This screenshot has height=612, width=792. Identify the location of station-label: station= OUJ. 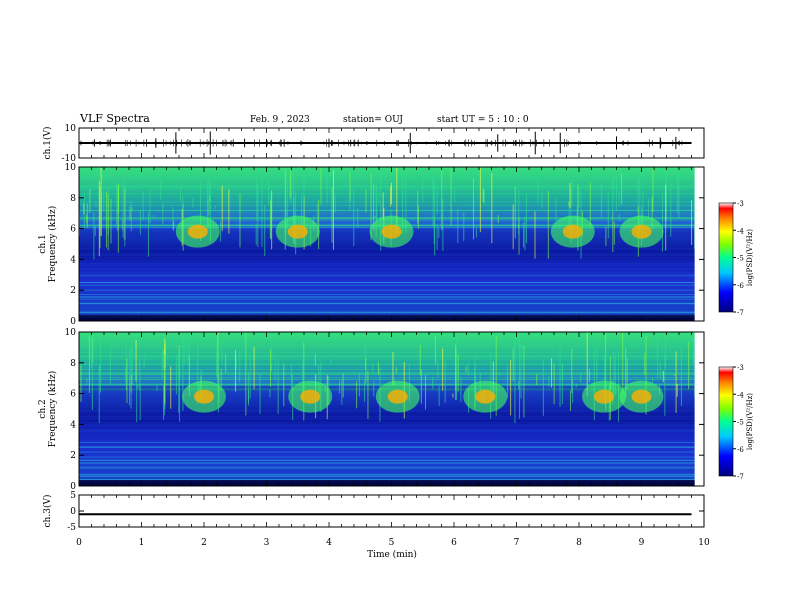
(373, 120).